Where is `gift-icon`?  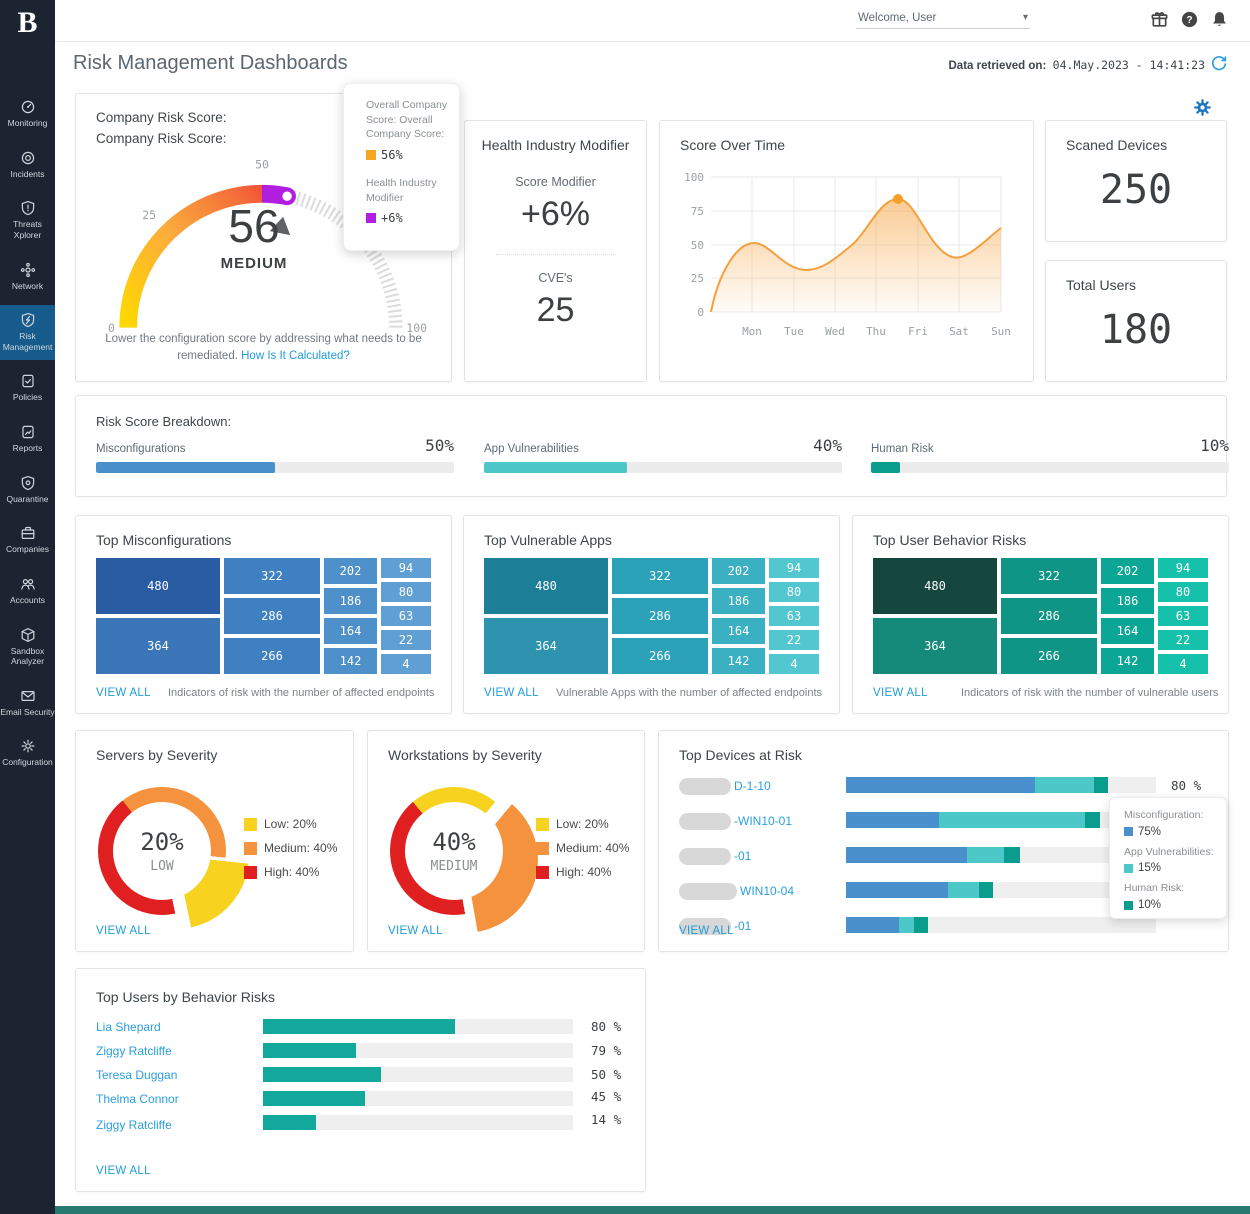 gift-icon is located at coordinates (1160, 20).